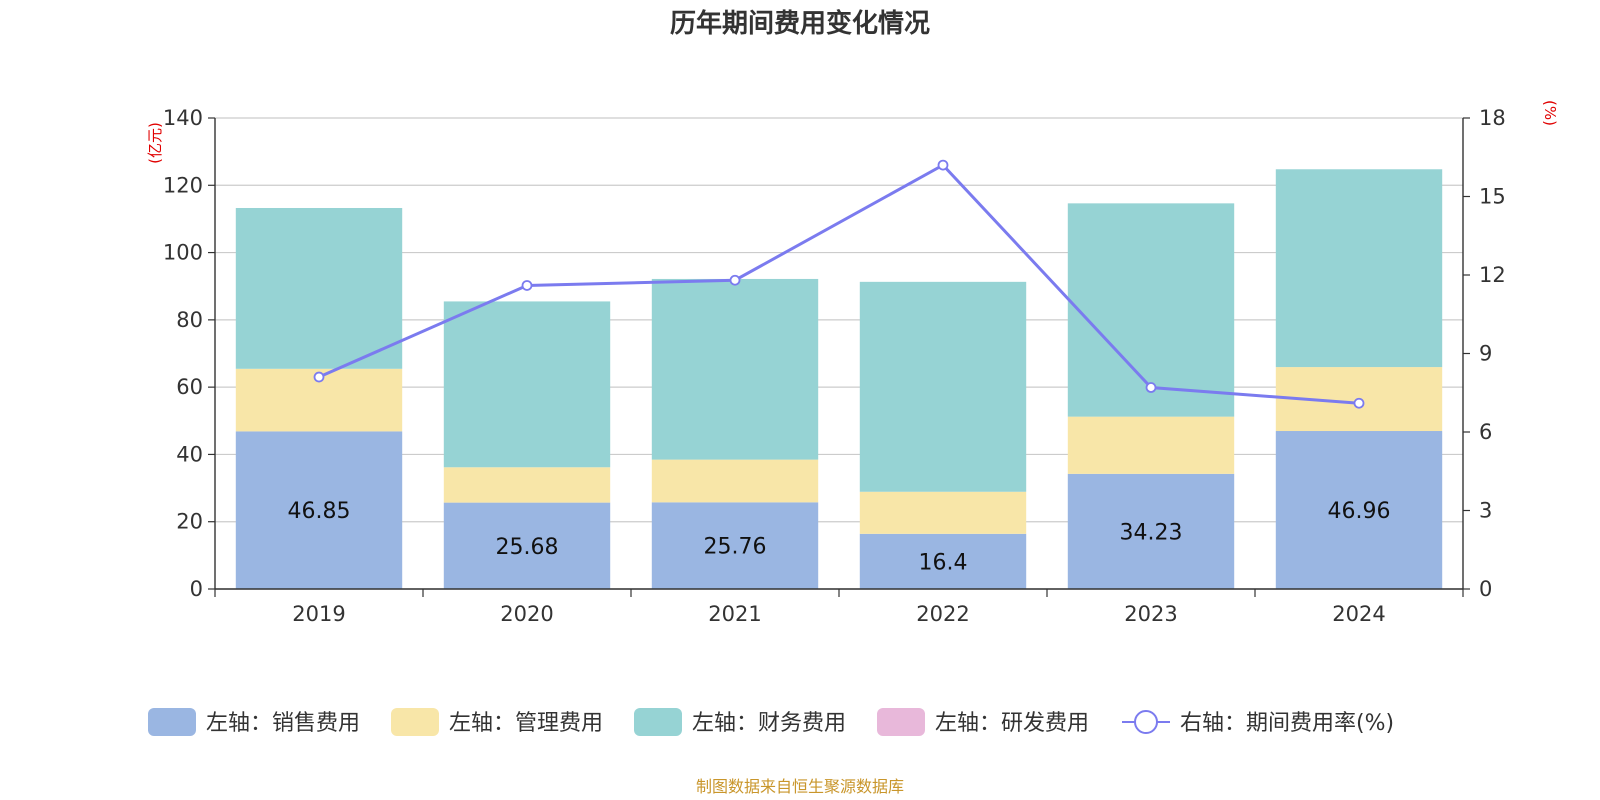 Image resolution: width=1600 pixels, height=800 pixels. I want to click on left-tick-label: 20, so click(189, 522).